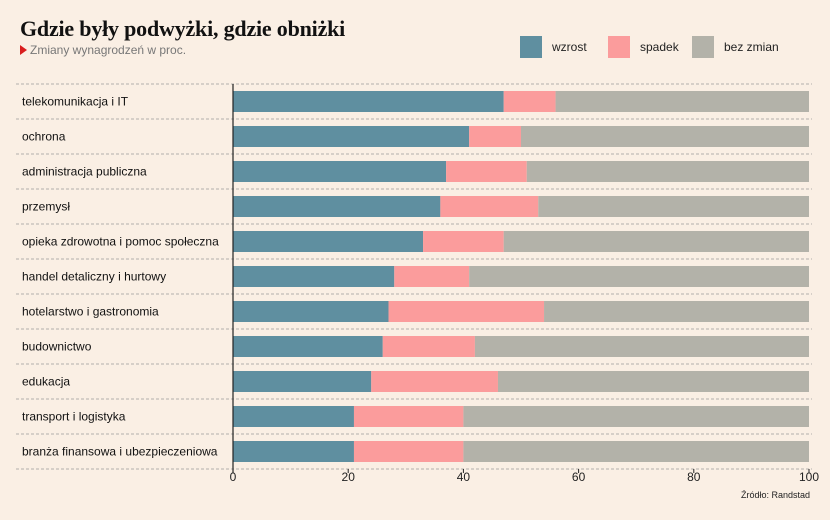  What do you see at coordinates (703, 47) in the screenshot?
I see `legend-swatch-bez-zmian` at bounding box center [703, 47].